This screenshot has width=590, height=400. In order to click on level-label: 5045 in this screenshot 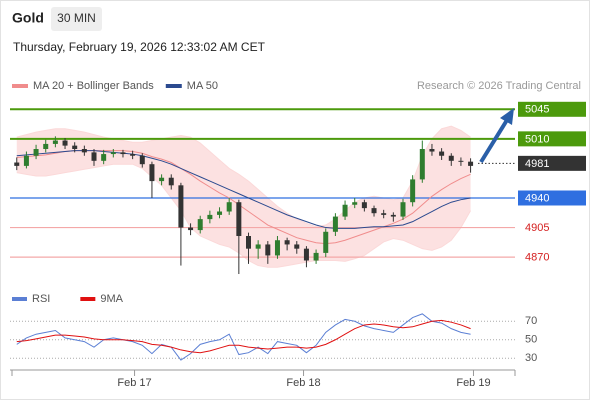, I will do `click(537, 110)`.